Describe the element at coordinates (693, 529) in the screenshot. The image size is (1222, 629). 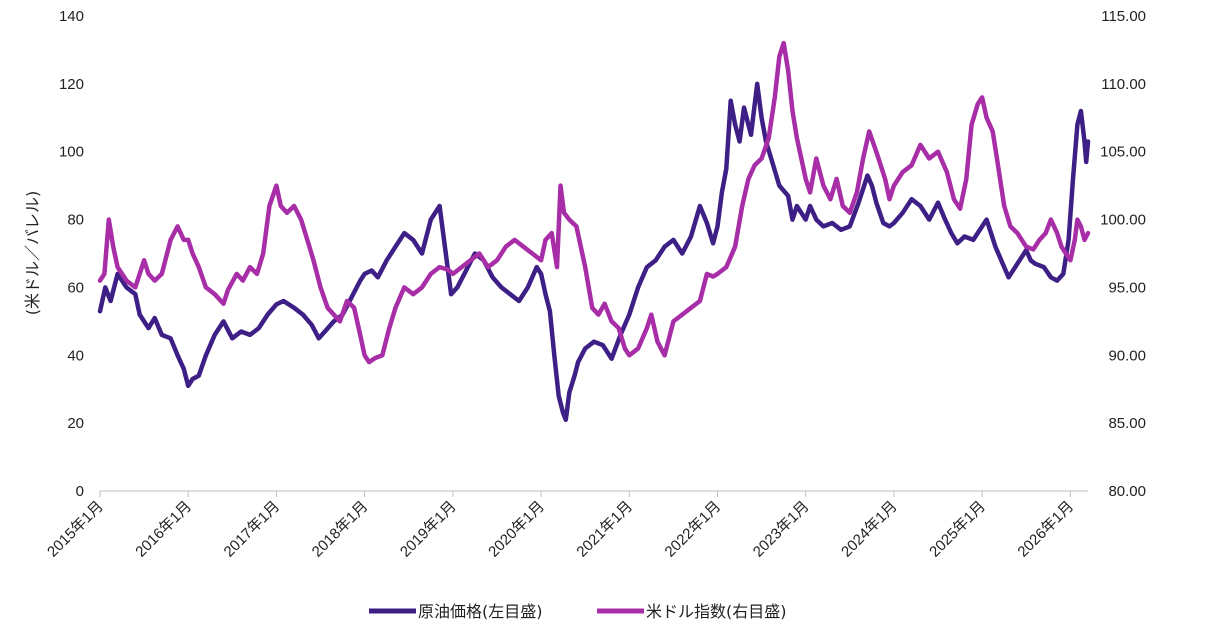
I see `x-tick-label: 2022年1月` at that location.